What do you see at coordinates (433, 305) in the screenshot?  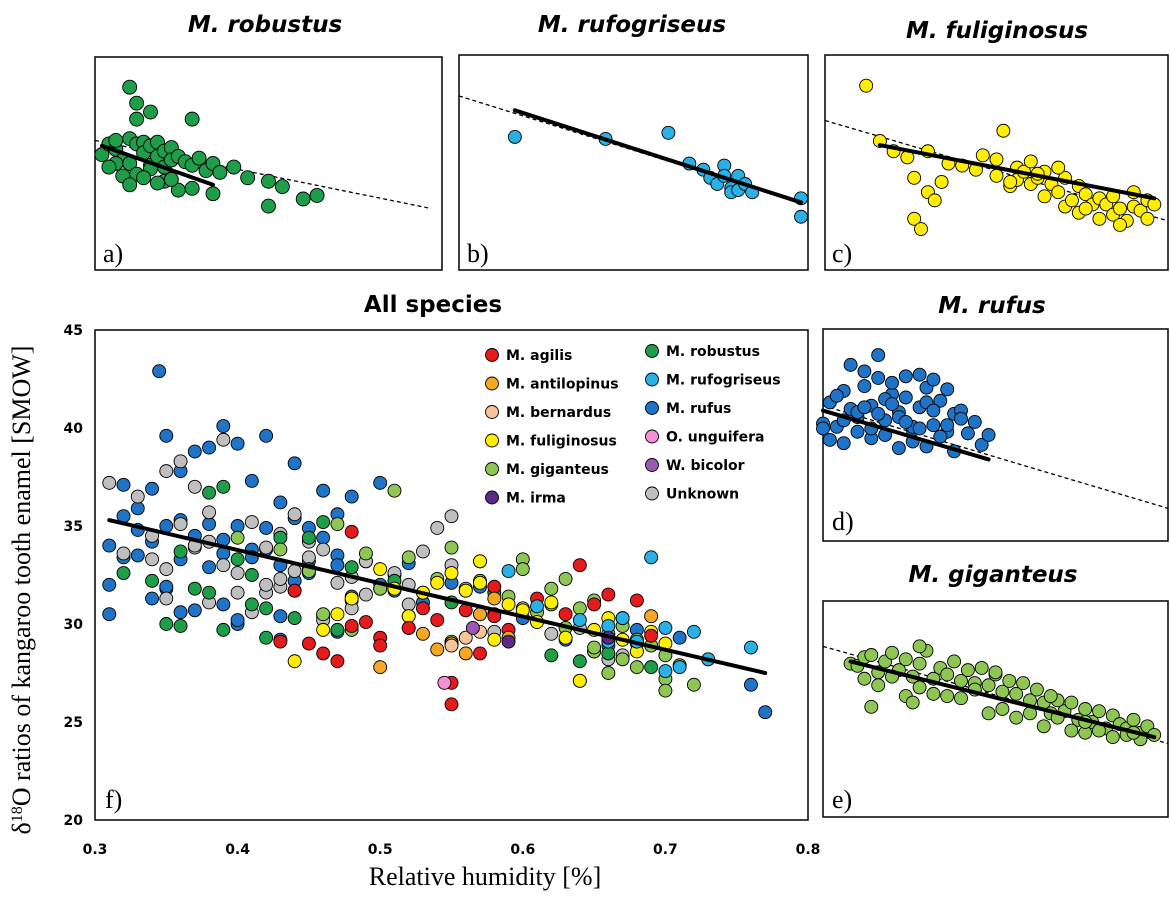 I see `panel-f-title: All species` at bounding box center [433, 305].